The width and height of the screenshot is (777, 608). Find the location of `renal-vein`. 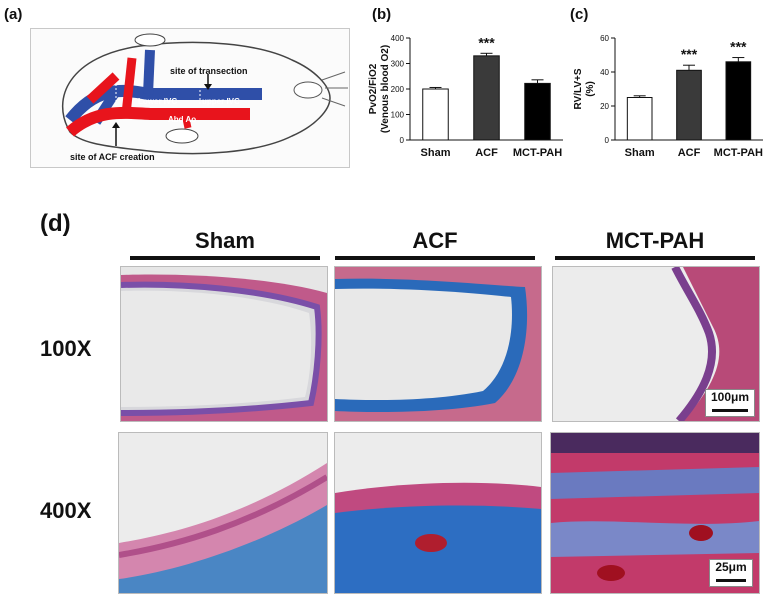

renal-vein is located at coordinates (149, 72).